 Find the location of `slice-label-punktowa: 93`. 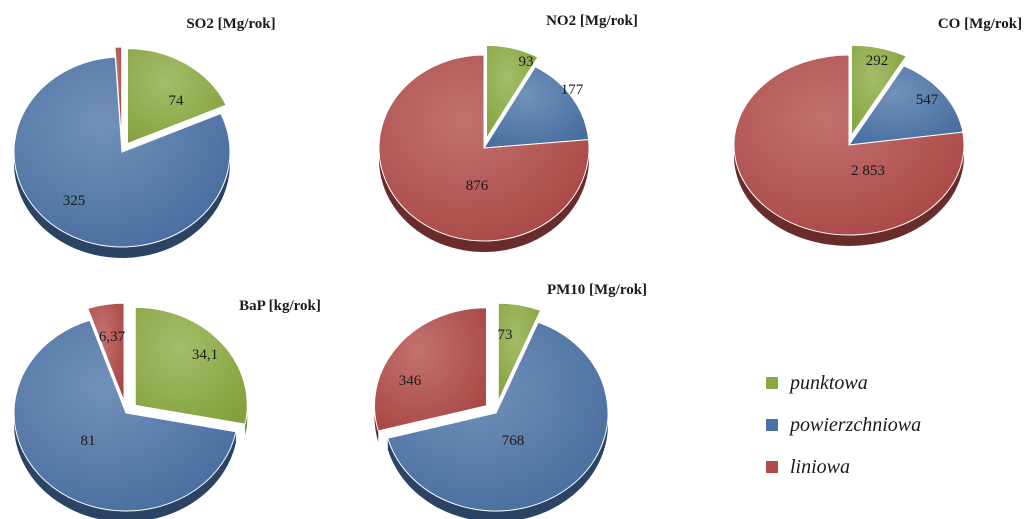

slice-label-punktowa: 93 is located at coordinates (526, 62).